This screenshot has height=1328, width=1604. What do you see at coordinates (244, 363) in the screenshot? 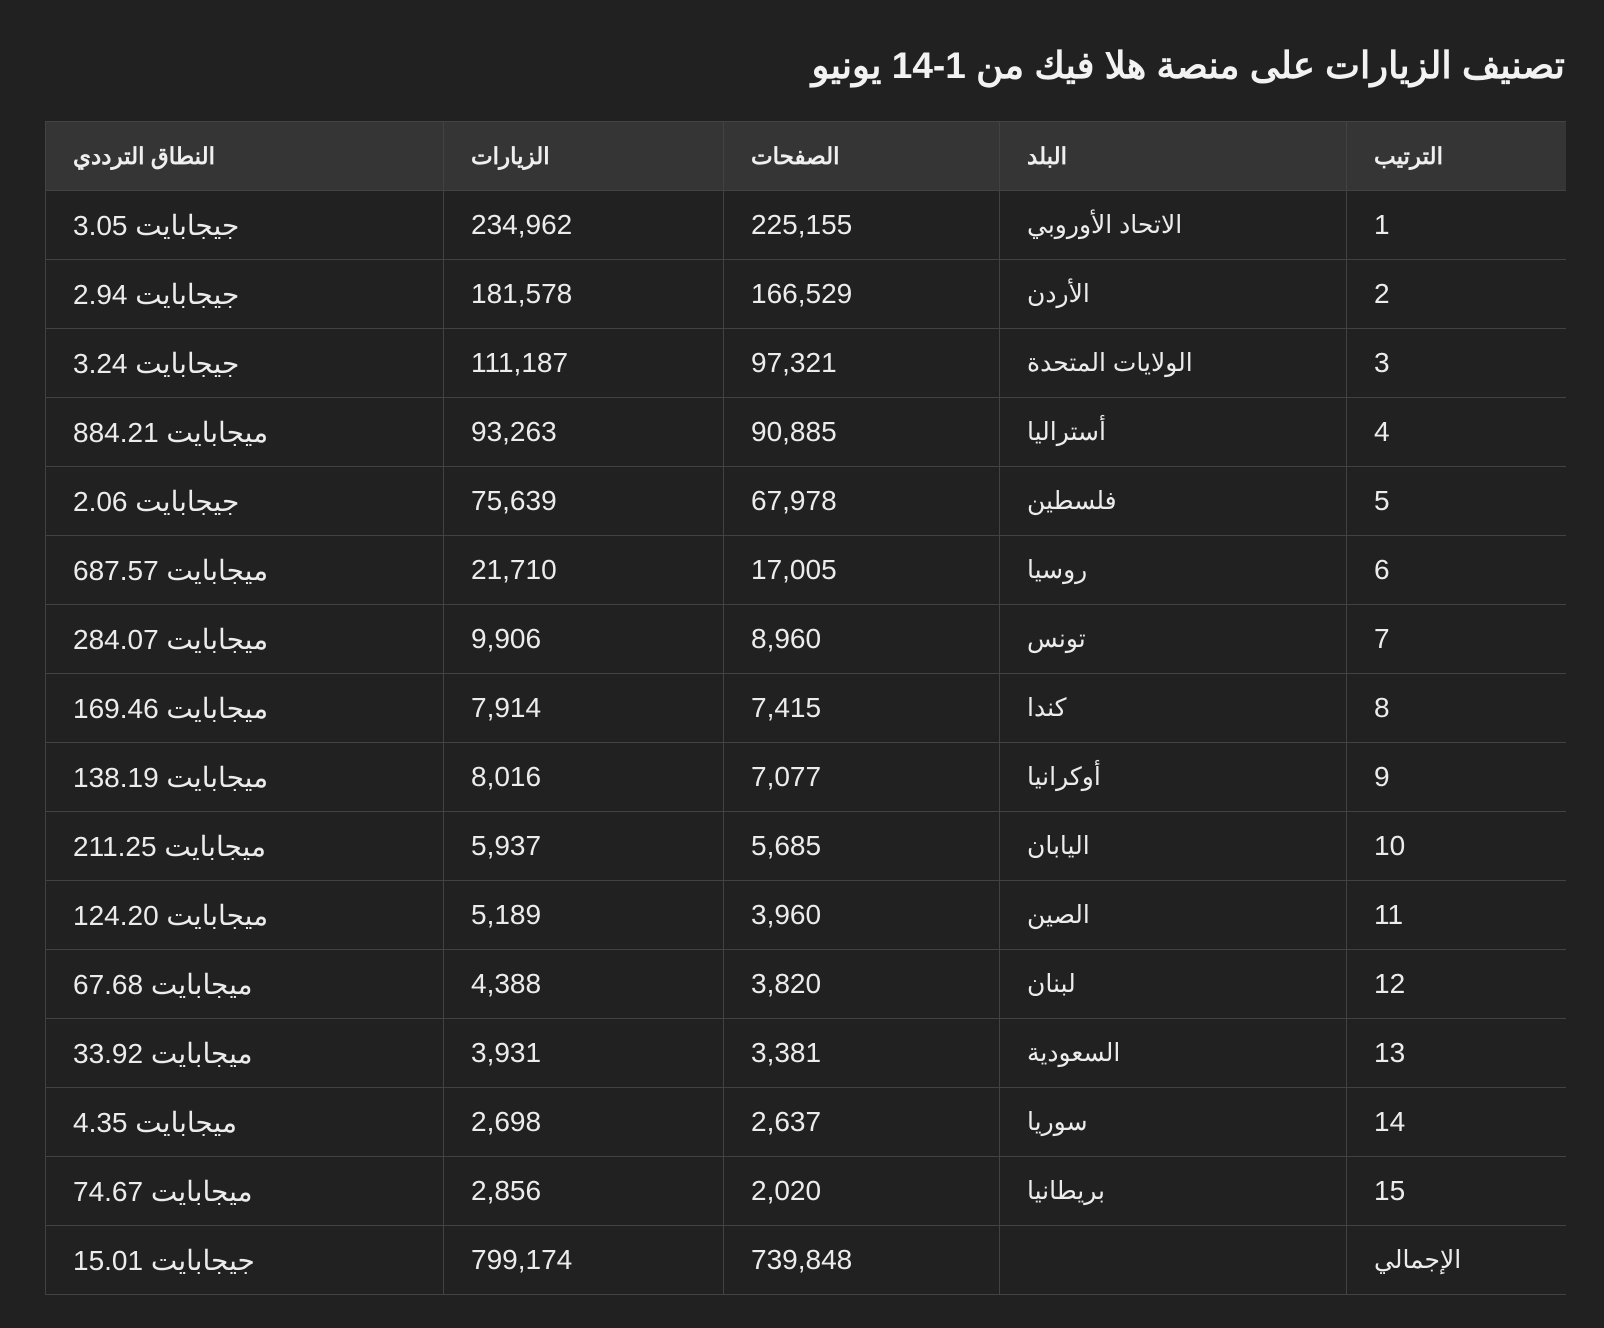
I see `bandwidth-cell: 3.24 جيجابايت` at bounding box center [244, 363].